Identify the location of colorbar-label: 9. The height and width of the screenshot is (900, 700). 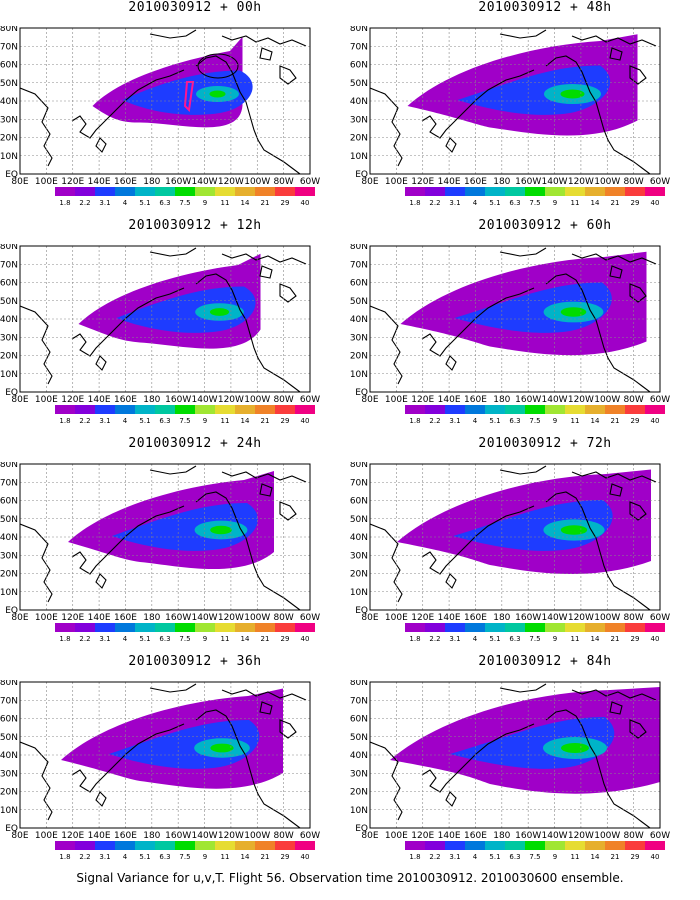
(205, 857).